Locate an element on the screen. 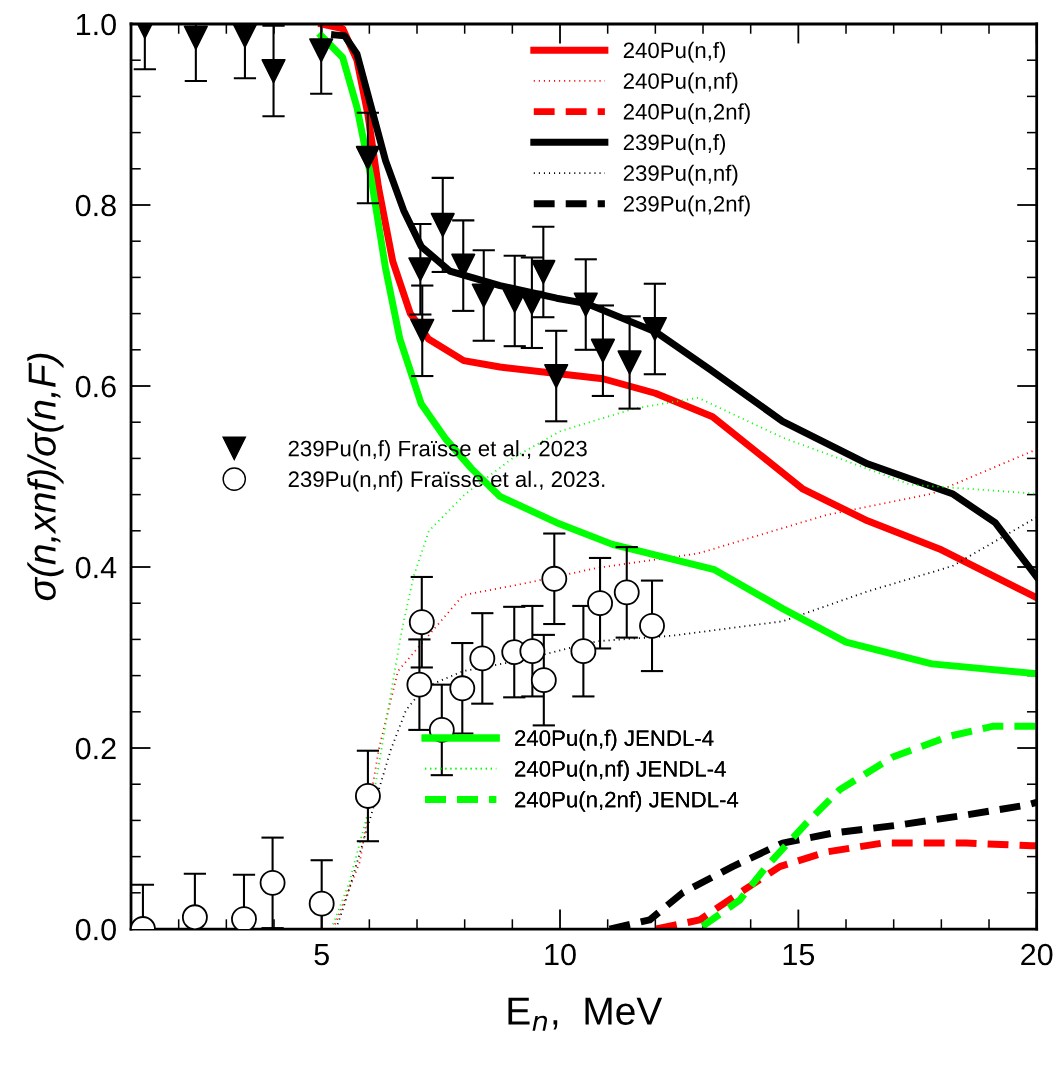  y-axis-title: σ(n,xnf)/σ(n,F) is located at coordinates (45, 477).